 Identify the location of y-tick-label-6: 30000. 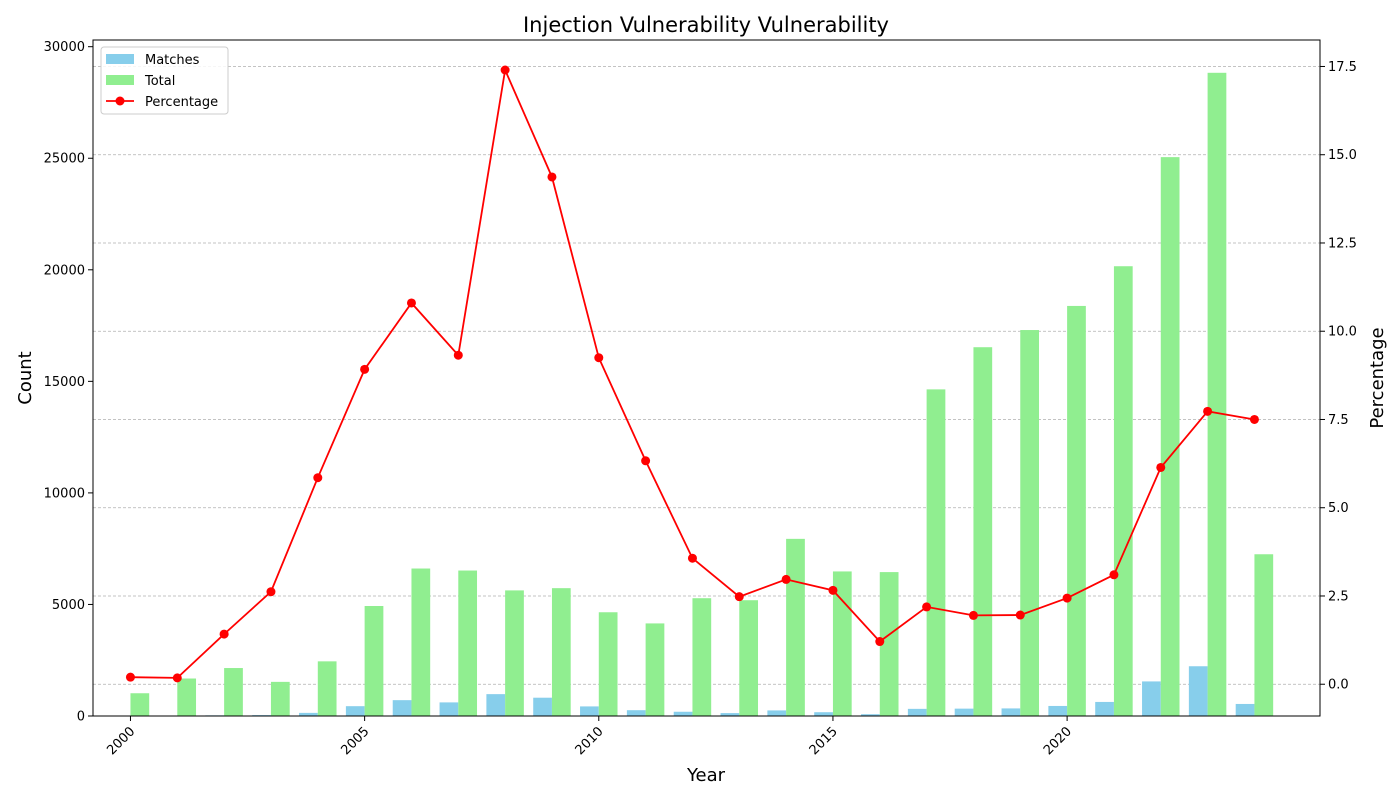
(64, 47).